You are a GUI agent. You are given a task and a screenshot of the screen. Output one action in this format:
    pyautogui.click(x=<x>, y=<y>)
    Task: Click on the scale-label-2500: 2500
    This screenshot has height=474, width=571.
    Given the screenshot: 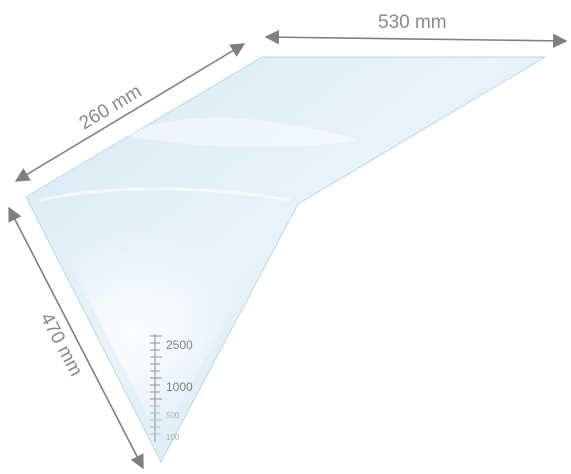 What is the action you would take?
    pyautogui.click(x=179, y=345)
    